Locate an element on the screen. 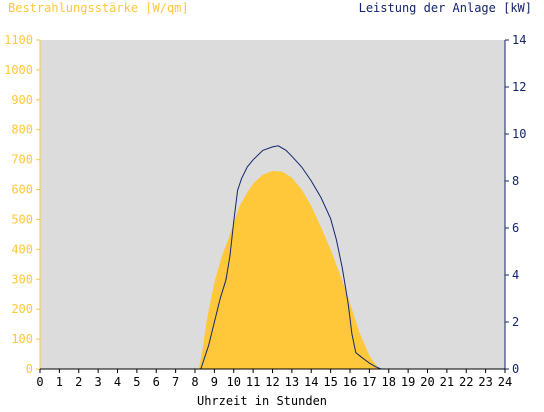 The width and height of the screenshot is (544, 412). x-axis-ticks: 0 1 2 3 4 5 6 7 8 9 10 11 12 13 14 15 16 17 18 19 20 21 22 23 24 is located at coordinates (274, 379).